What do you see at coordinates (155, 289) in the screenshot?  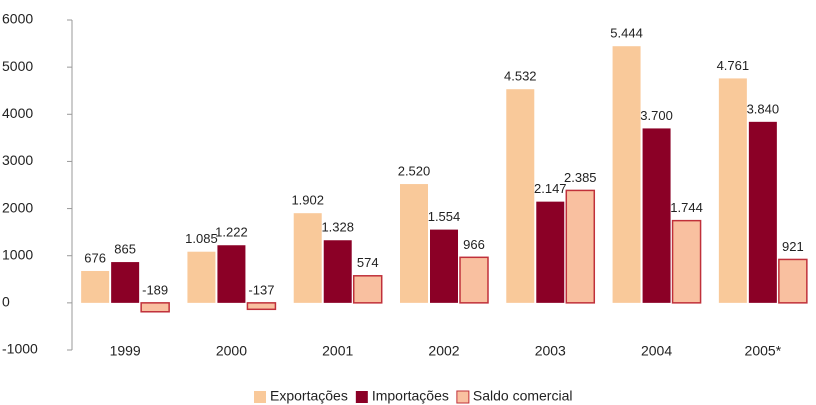 I see `value-label: -189` at bounding box center [155, 289].